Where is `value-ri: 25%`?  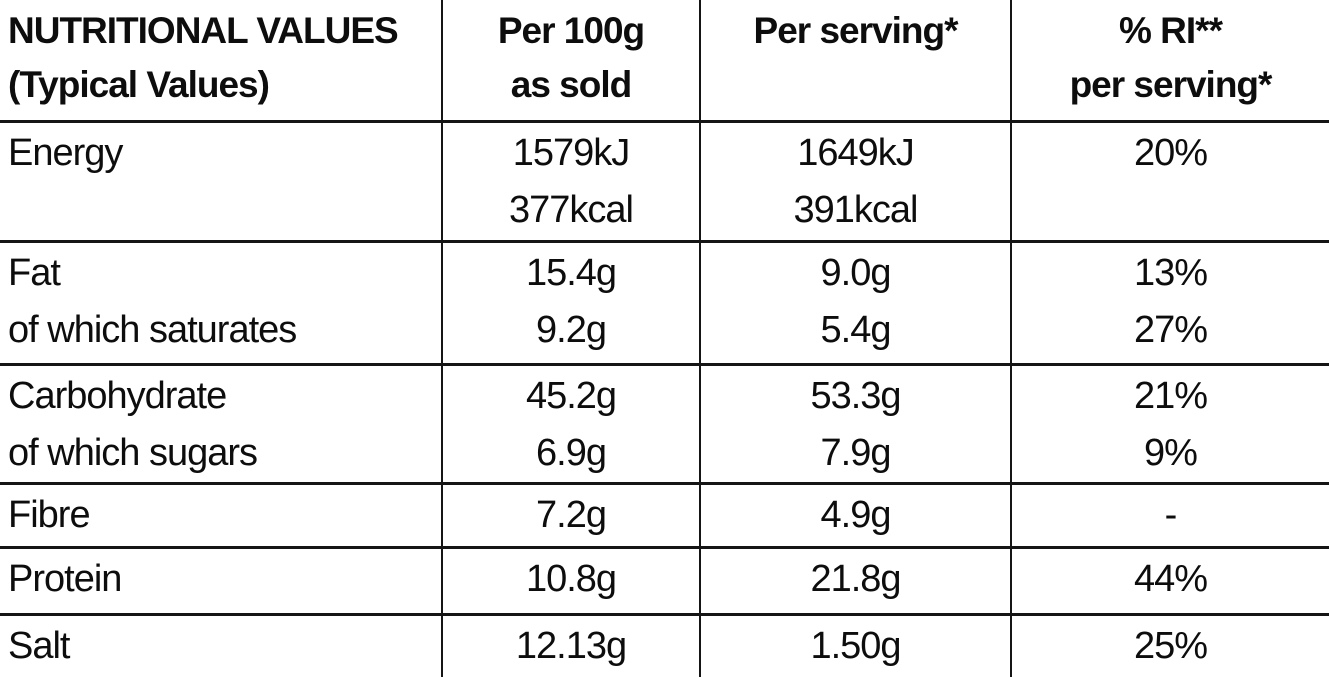
value-ri: 25% is located at coordinates (1170, 645).